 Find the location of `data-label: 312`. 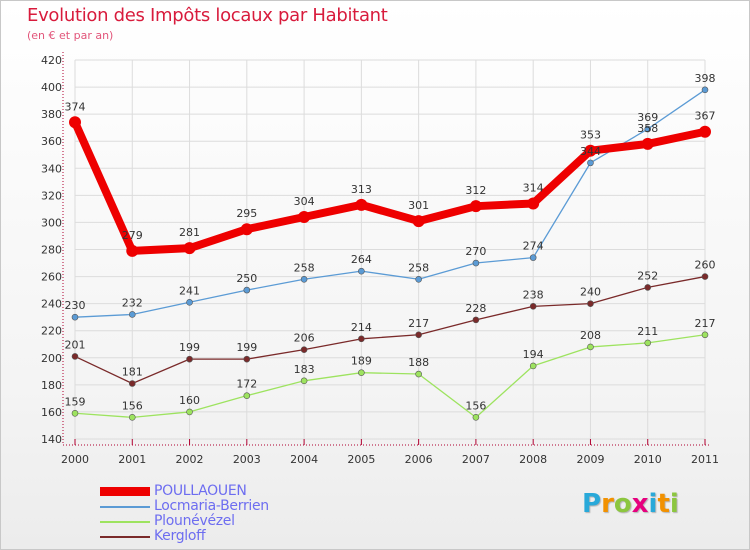

data-label: 312 is located at coordinates (475, 190).